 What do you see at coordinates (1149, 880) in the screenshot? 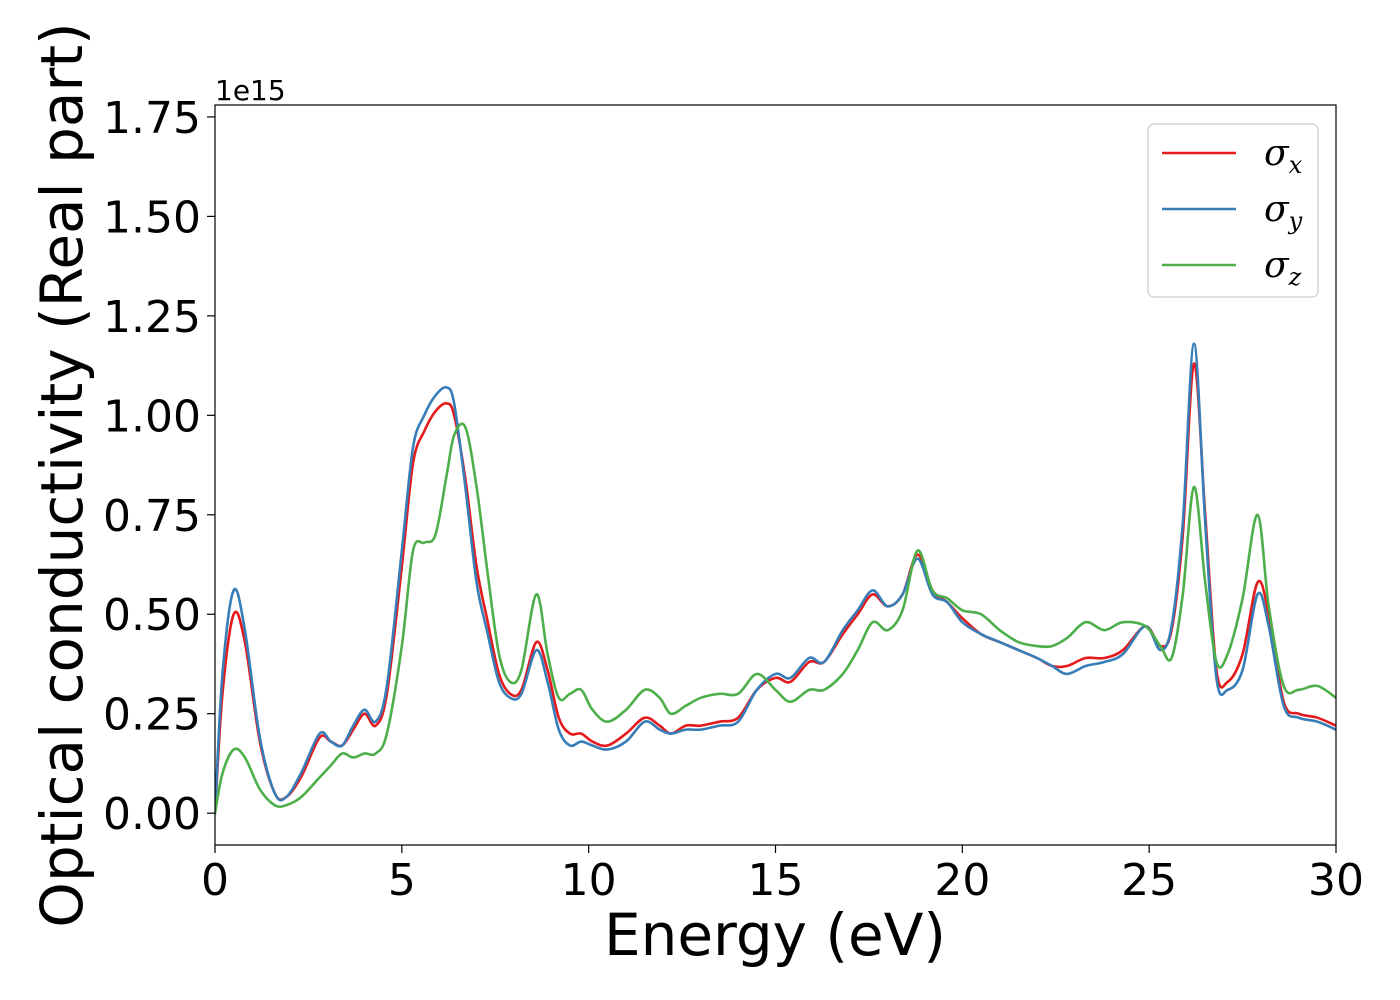
I see `x-tick-label: 25` at bounding box center [1149, 880].